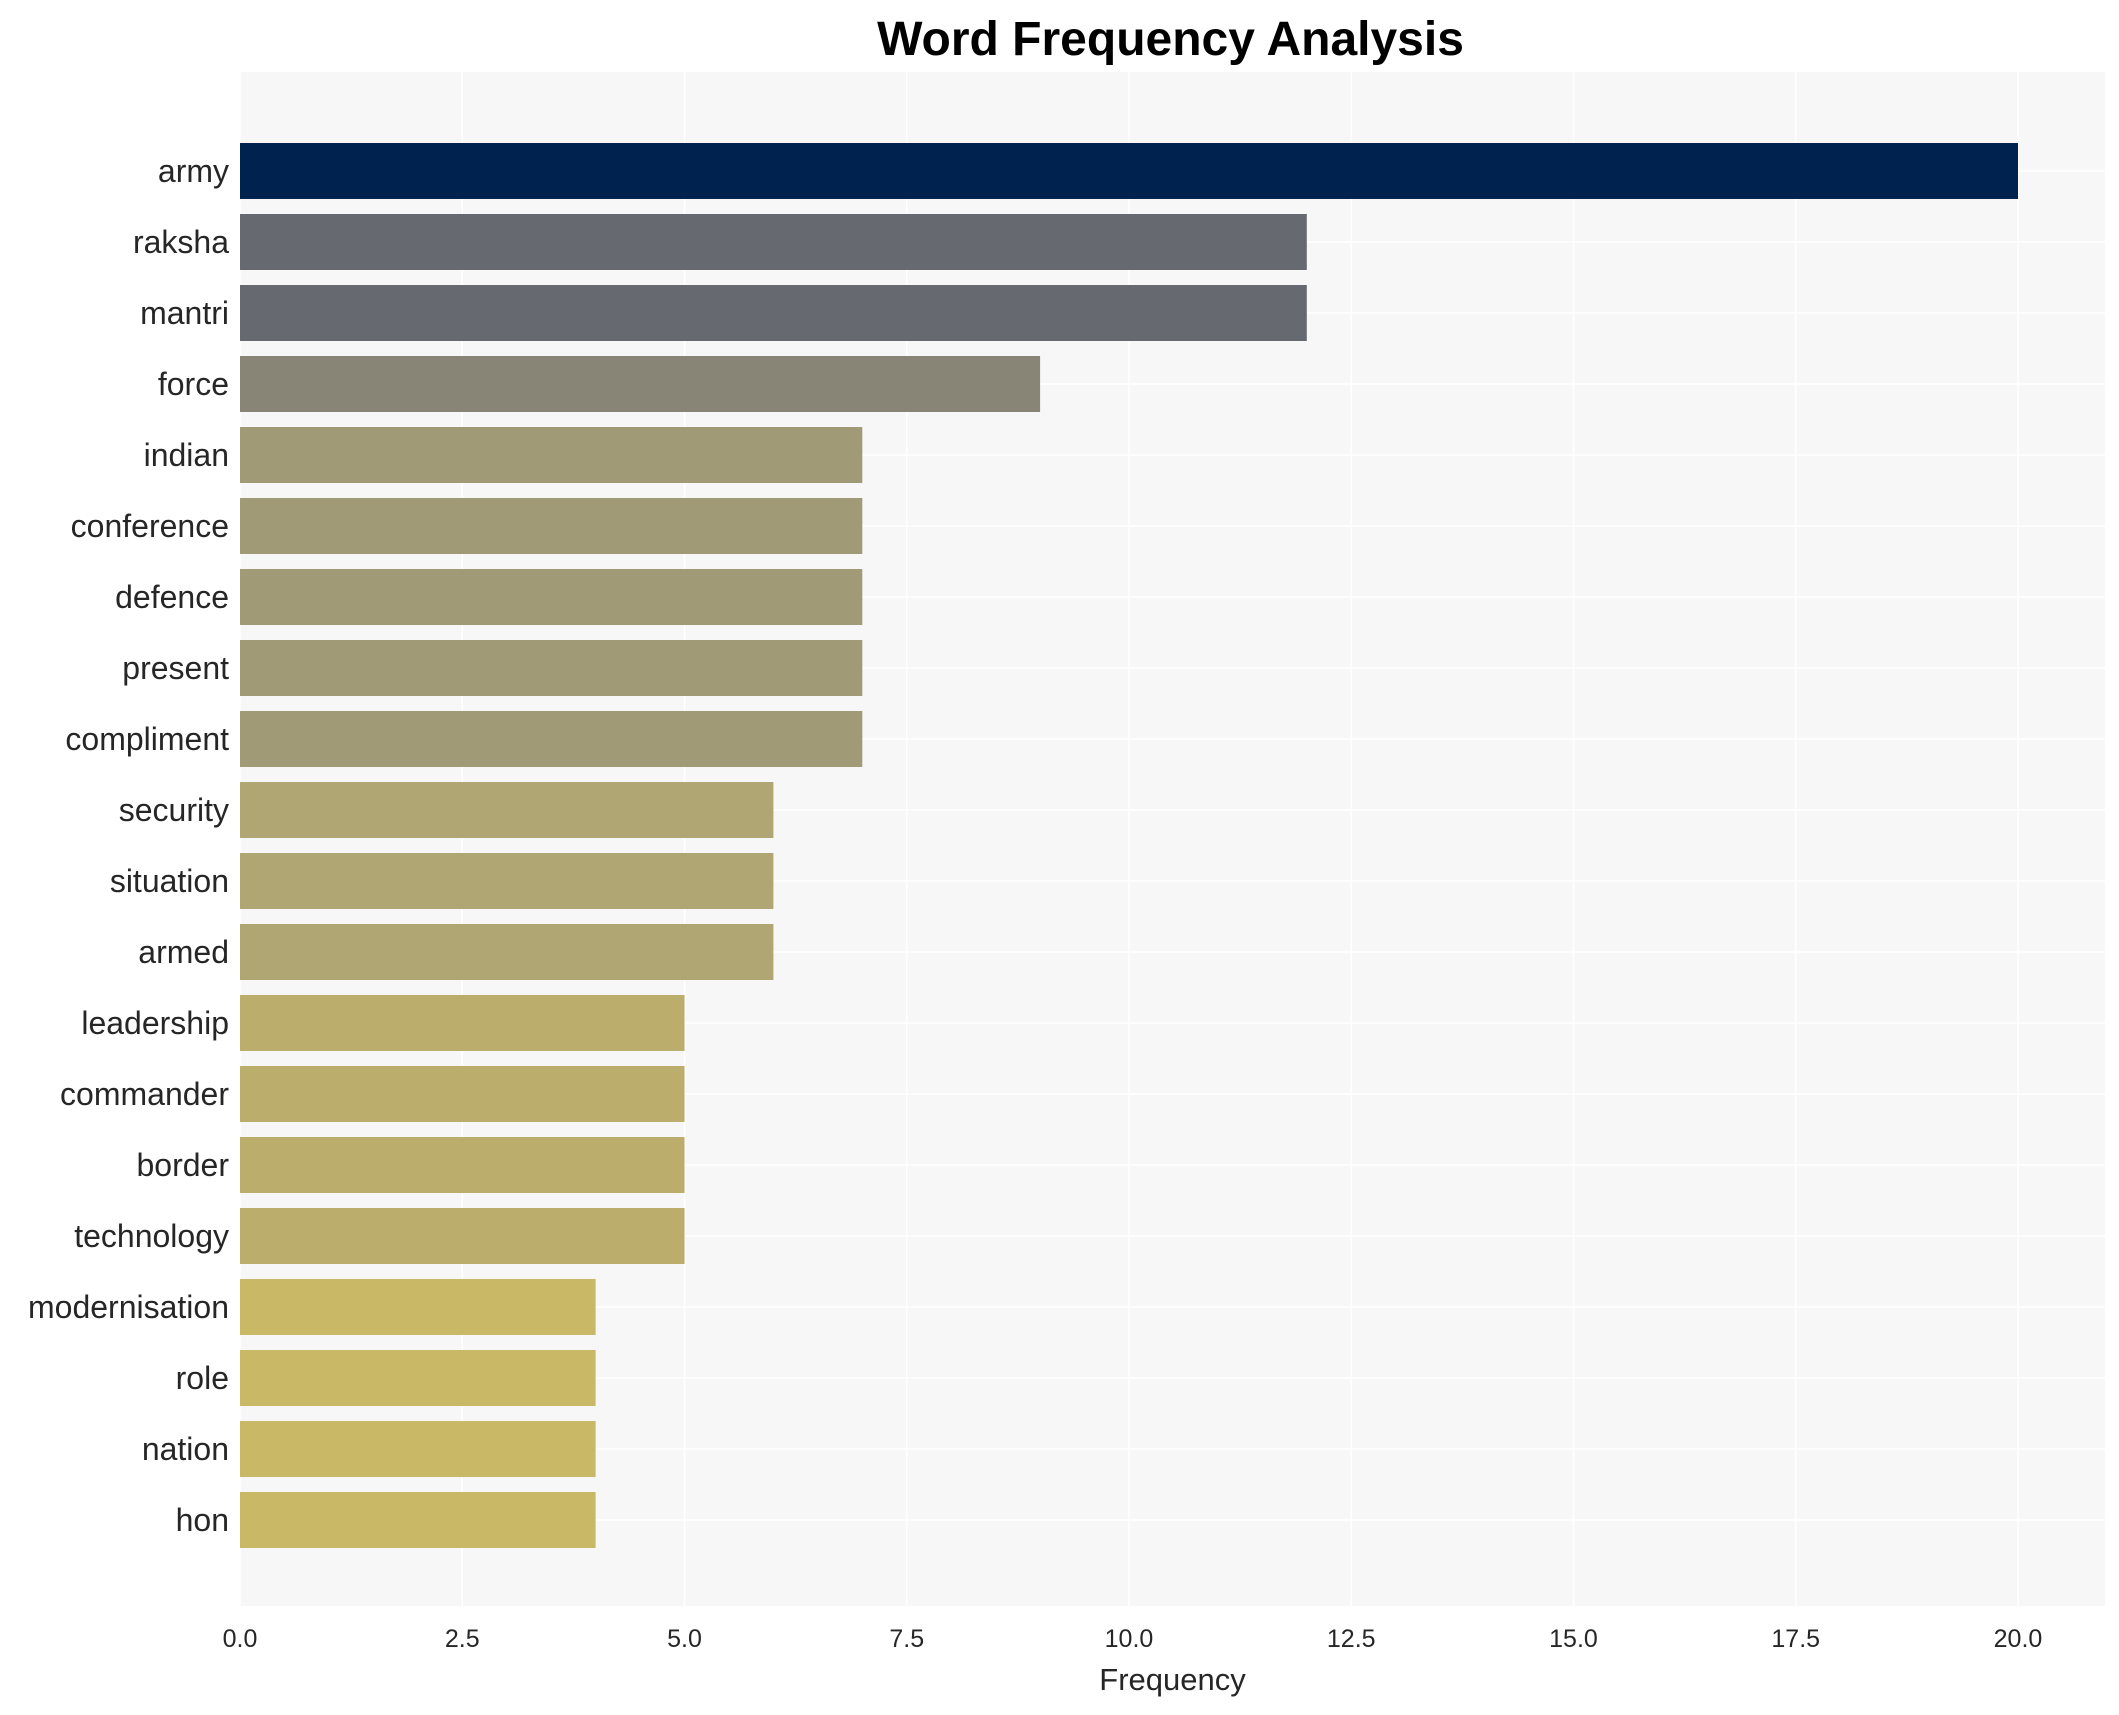  Describe the element at coordinates (169, 881) in the screenshot. I see `y-tick-label: situation` at that location.